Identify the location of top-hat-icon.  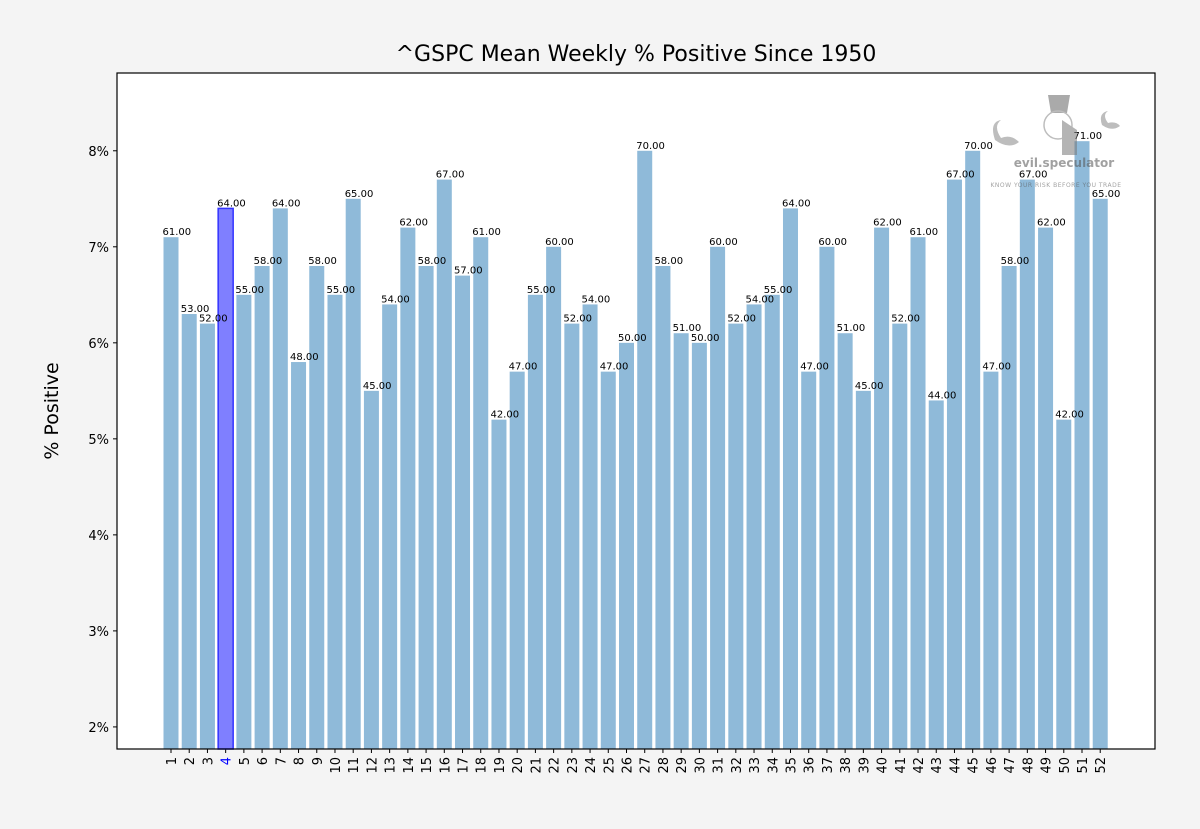
(1059, 104).